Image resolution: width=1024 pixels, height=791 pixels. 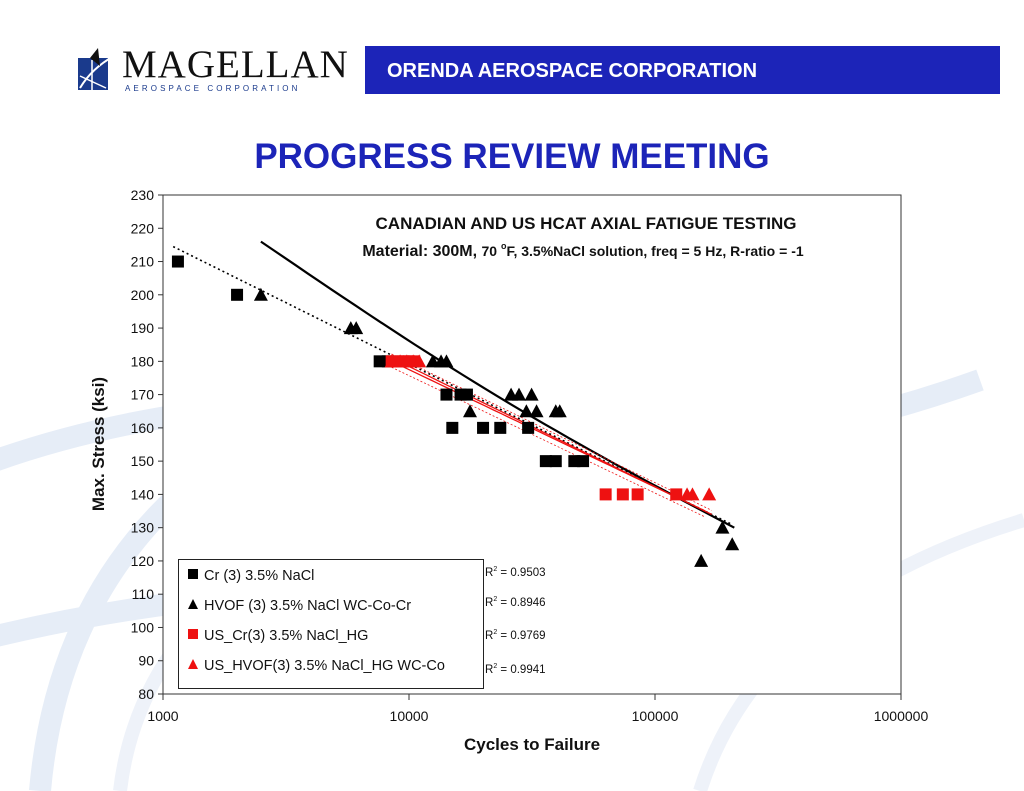 What do you see at coordinates (213, 88) in the screenshot?
I see `logo-subtitle: AEROSPACE CORPORATION` at bounding box center [213, 88].